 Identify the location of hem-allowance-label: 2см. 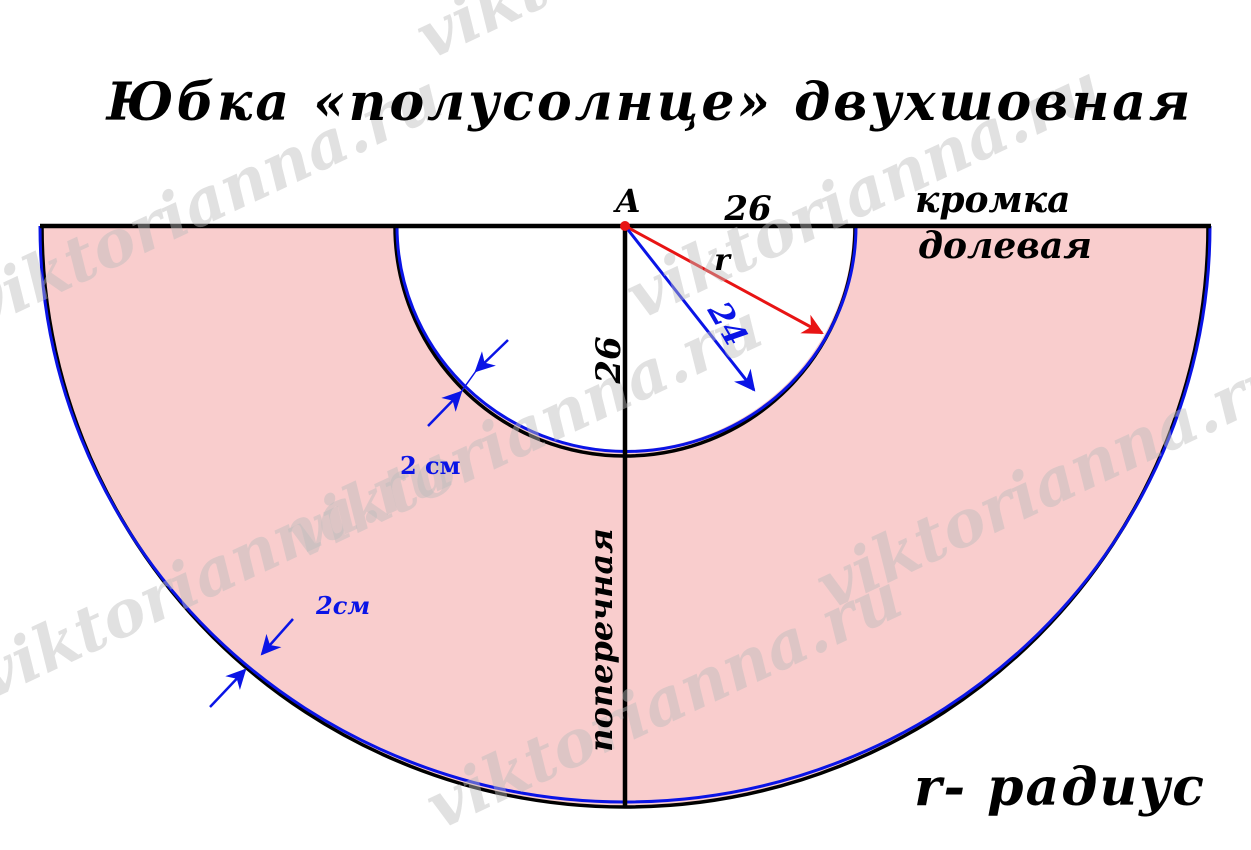
(342, 605).